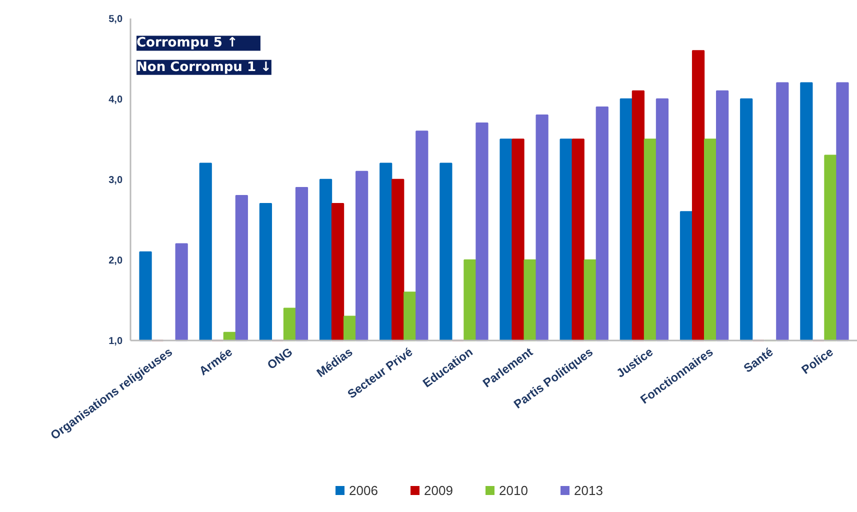  What do you see at coordinates (513, 490) in the screenshot?
I see `legend-label: 2010` at bounding box center [513, 490].